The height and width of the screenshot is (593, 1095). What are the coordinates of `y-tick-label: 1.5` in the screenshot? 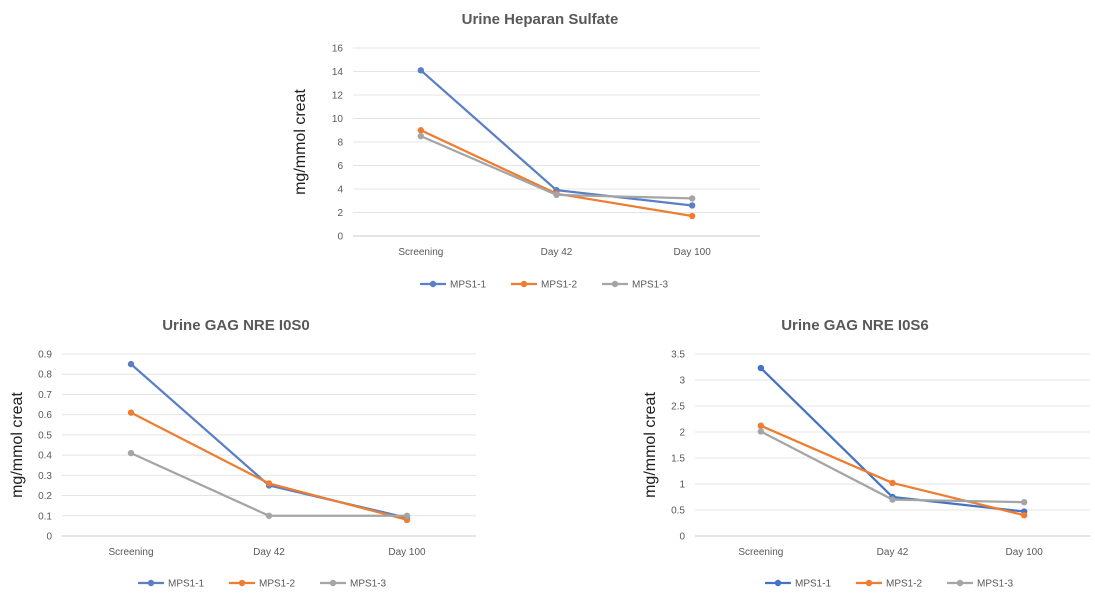 It's located at (678, 459).